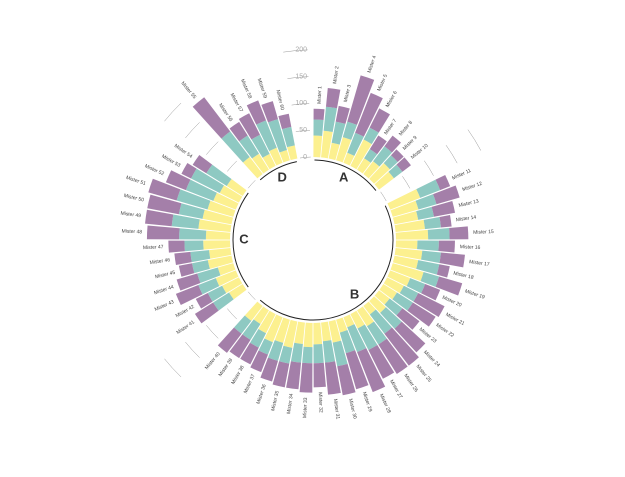  I want to click on group-label: C, so click(244, 238).